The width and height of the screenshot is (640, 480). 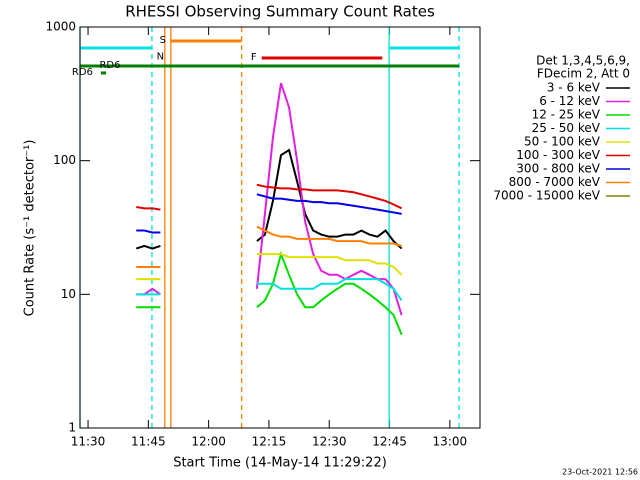 What do you see at coordinates (280, 463) in the screenshot?
I see `x-axis-label: Start Time (14-May-14 11:29:22)` at bounding box center [280, 463].